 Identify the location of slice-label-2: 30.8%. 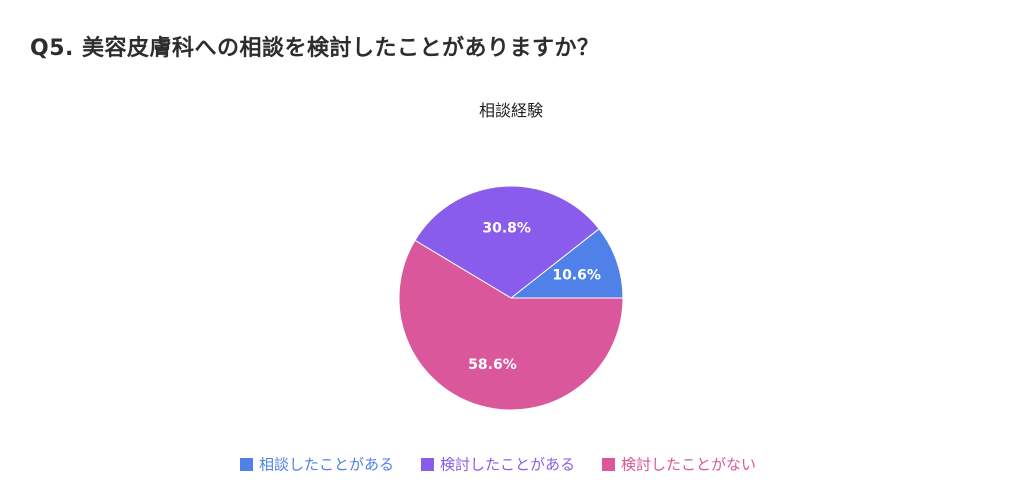
(506, 229).